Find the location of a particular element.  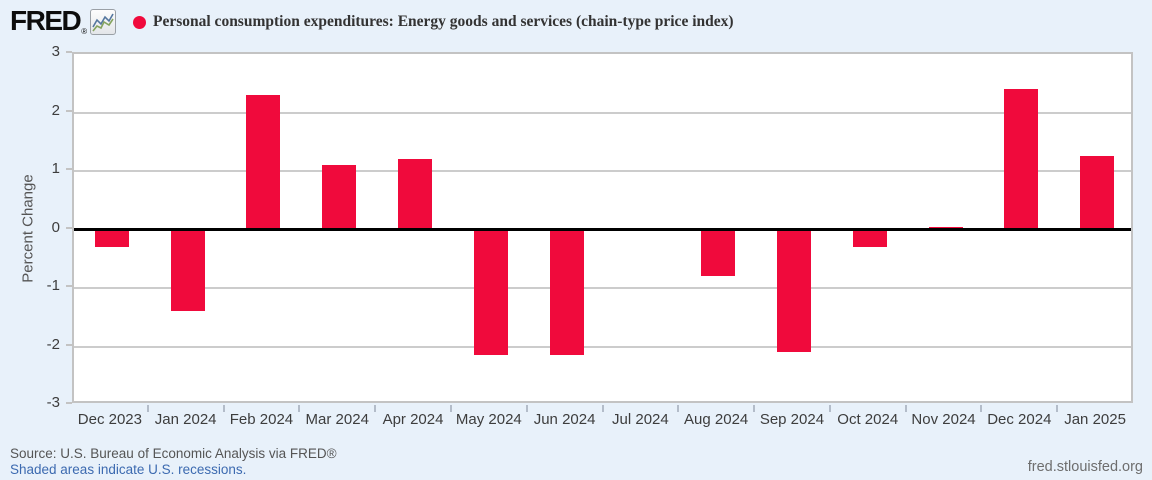

x-tick-label-jun-2024: Jun 2024 is located at coordinates (564, 419).